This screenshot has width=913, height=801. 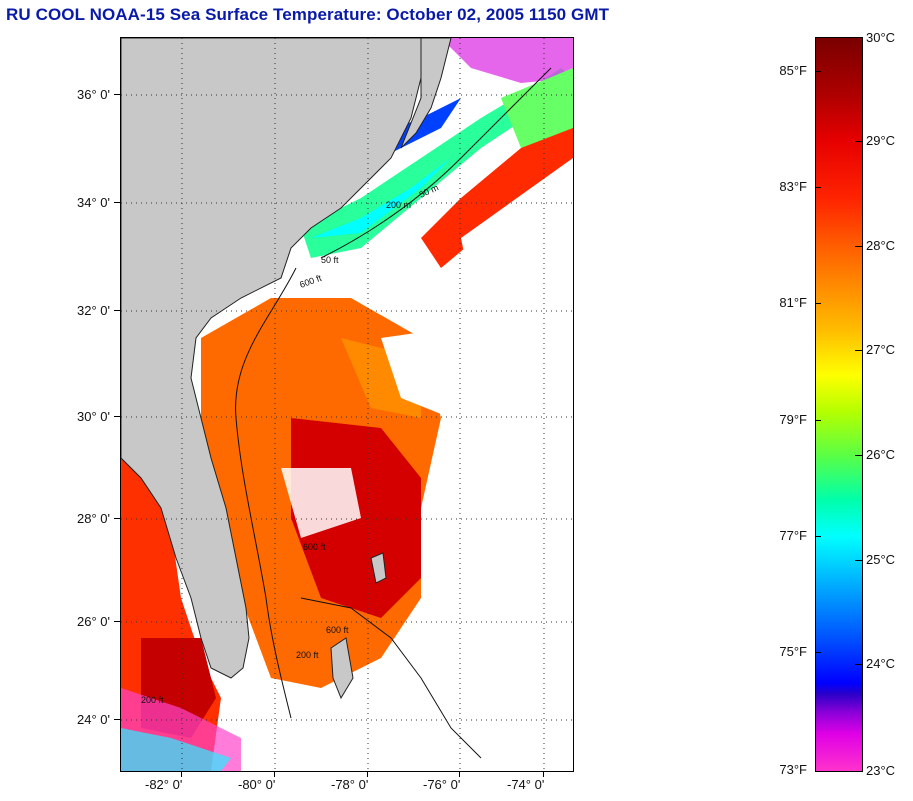 I want to click on gulf-stream-band, so click(x=497, y=193).